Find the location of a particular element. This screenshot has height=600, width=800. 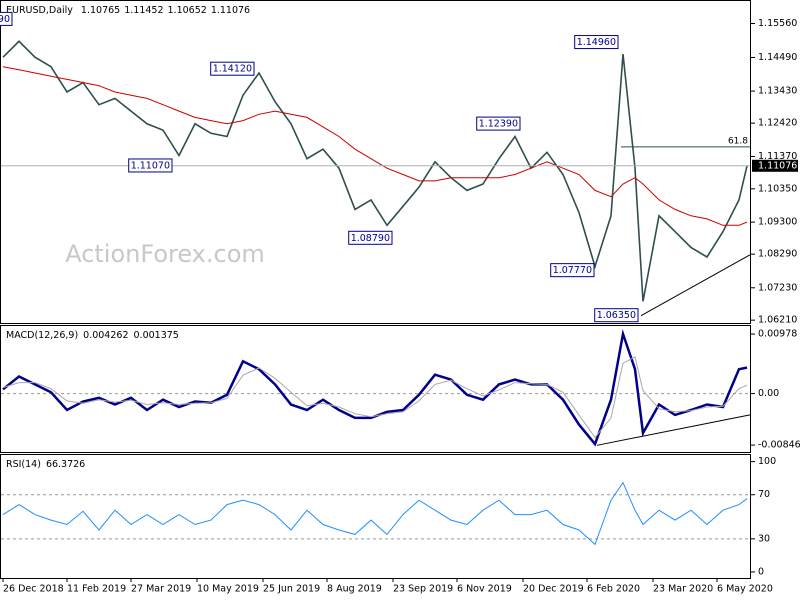

y-tick-label: -0.008464 is located at coordinates (779, 445).